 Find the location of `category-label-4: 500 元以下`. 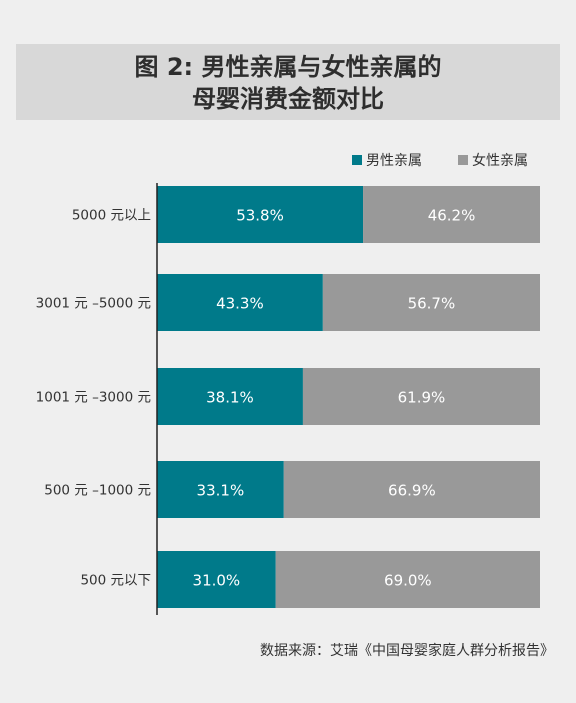

category-label-4: 500 元以下 is located at coordinates (115, 581).